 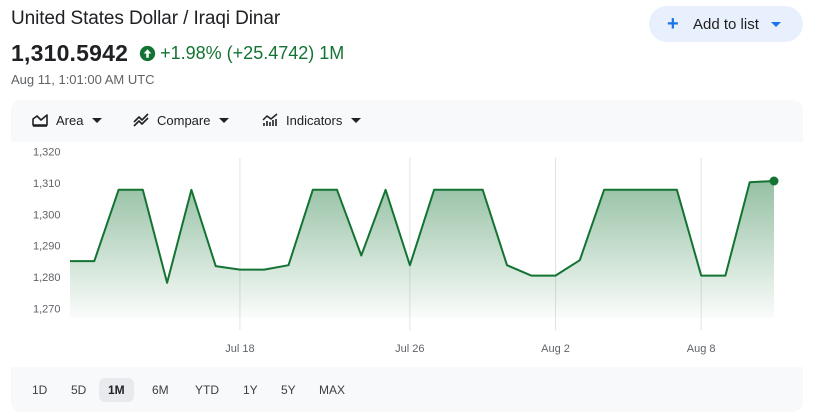 I want to click on range-5y: 5Y, so click(x=288, y=390).